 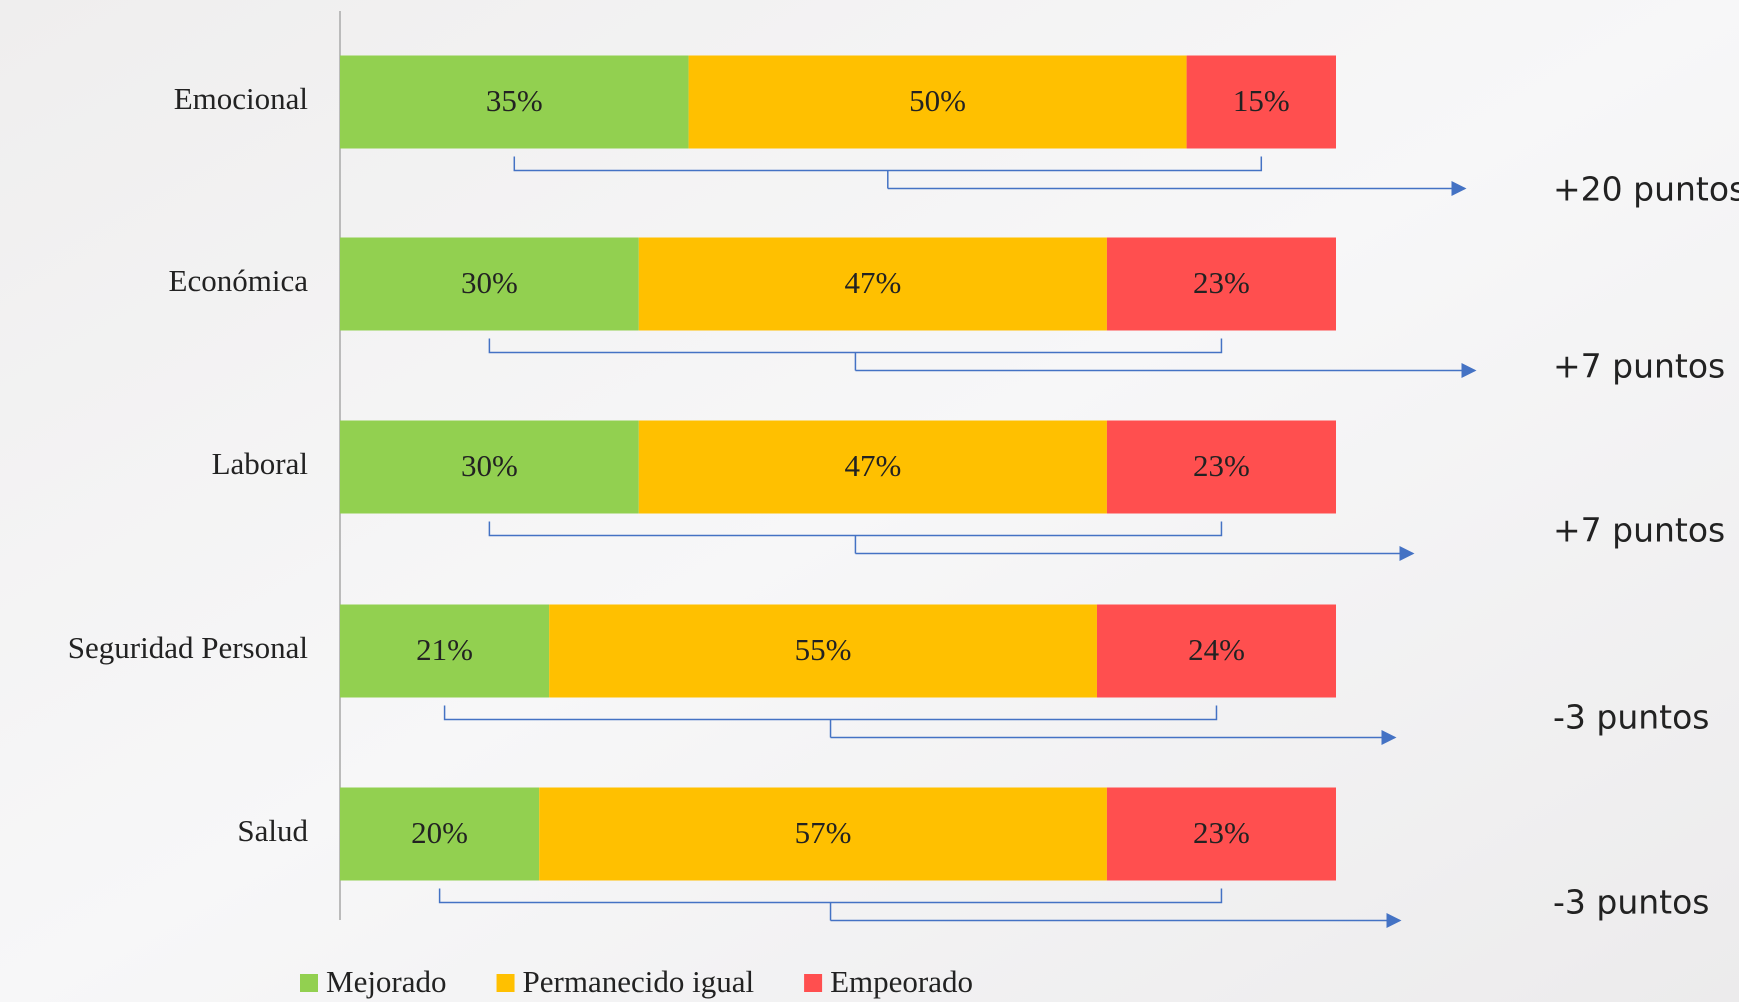 I want to click on value-label: 57%, so click(x=823, y=832).